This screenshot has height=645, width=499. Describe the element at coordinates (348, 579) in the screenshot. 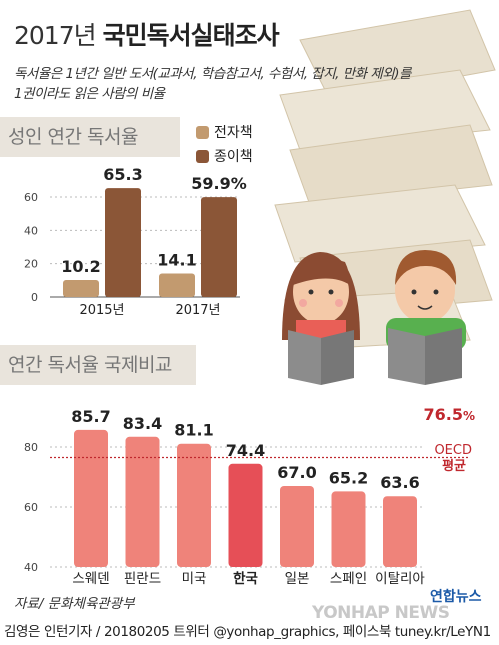

I see `x-category-label: 스페인` at that location.